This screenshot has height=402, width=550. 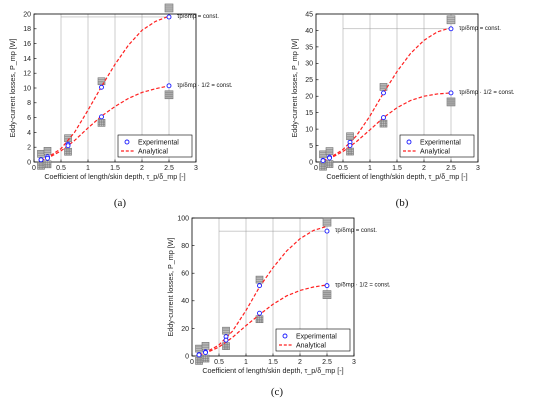 I want to click on y-tick: 5, so click(x=314, y=146).